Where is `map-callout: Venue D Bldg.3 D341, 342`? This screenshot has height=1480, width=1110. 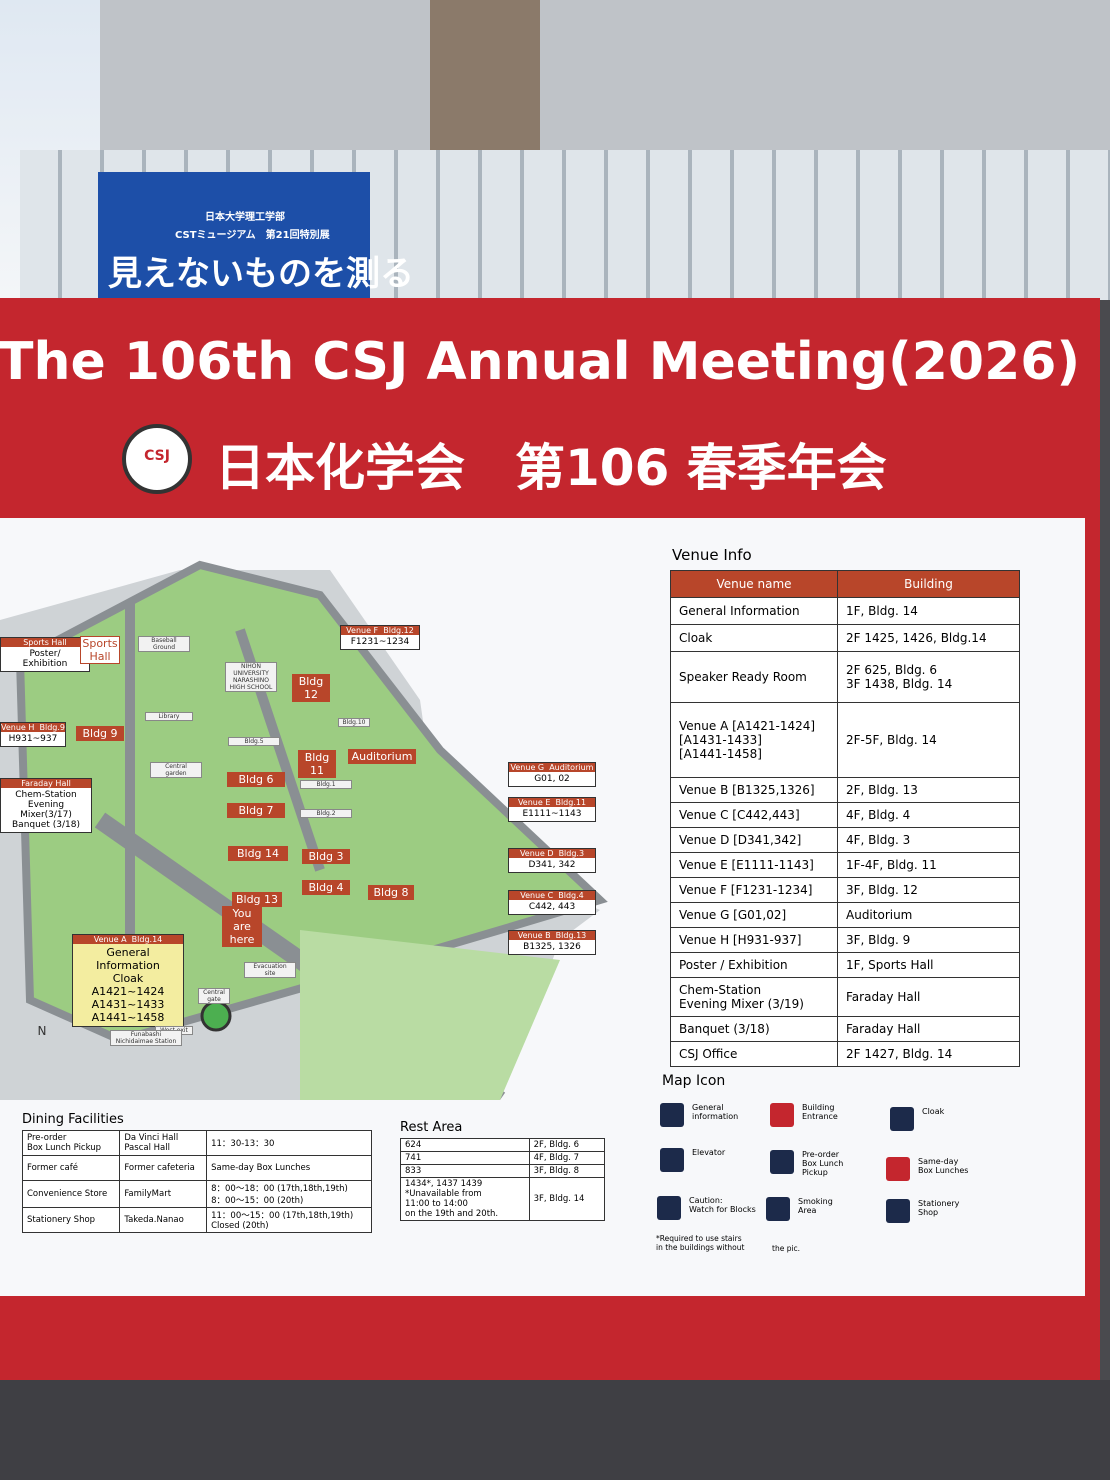
map-callout: Venue D Bldg.3 D341, 342 is located at coordinates (552, 860).